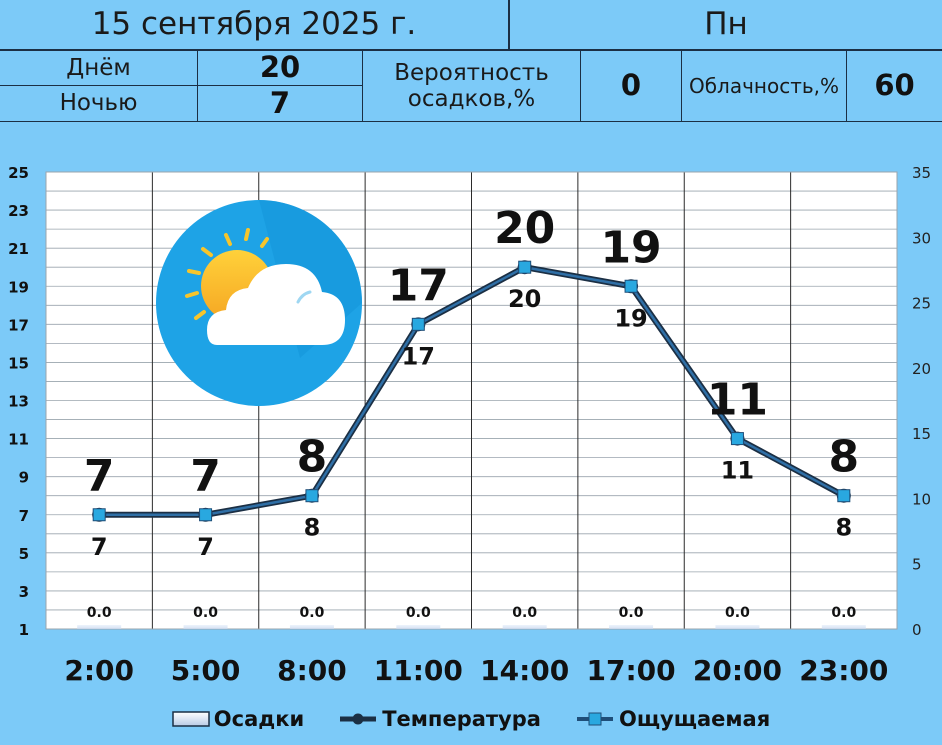 This screenshot has width=942, height=745. I want to click on weekday-cell: Пн, so click(726, 25).